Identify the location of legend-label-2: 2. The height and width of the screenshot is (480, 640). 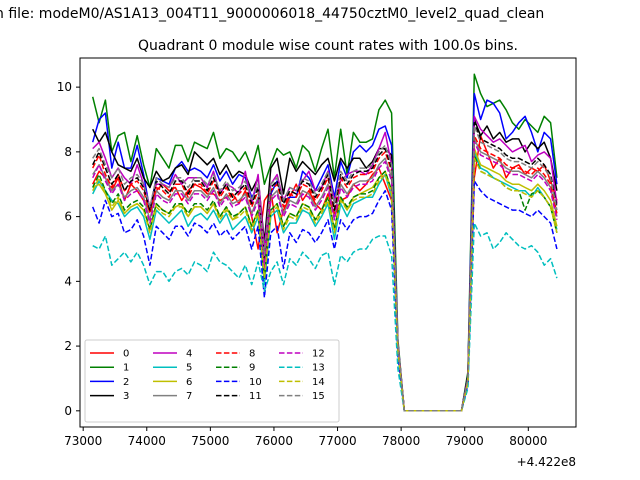
(126, 382).